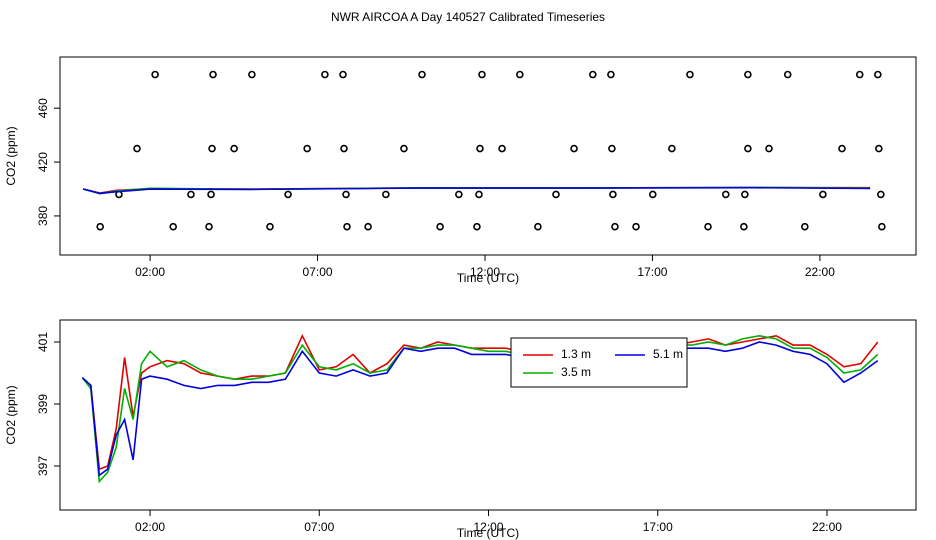 This screenshot has width=936, height=540. Describe the element at coordinates (43, 108) in the screenshot. I see `y-tick-label: 460` at that location.